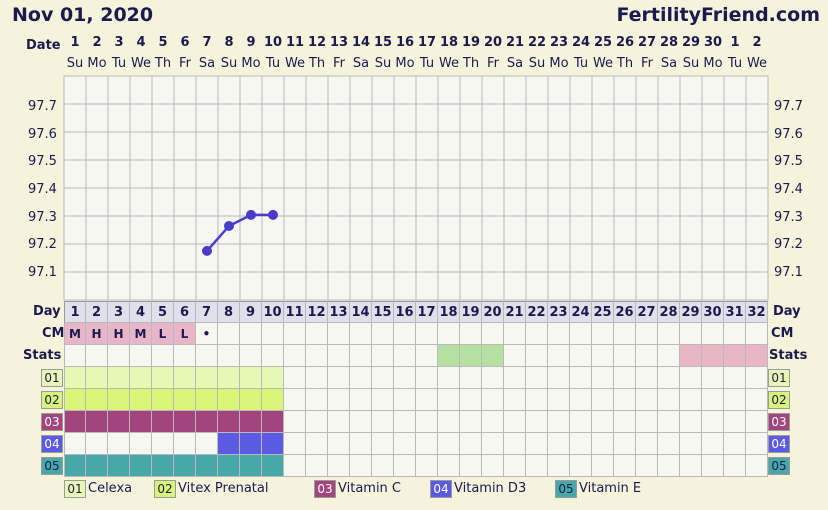 The width and height of the screenshot is (828, 510). I want to click on temperature-point, so click(207, 250).